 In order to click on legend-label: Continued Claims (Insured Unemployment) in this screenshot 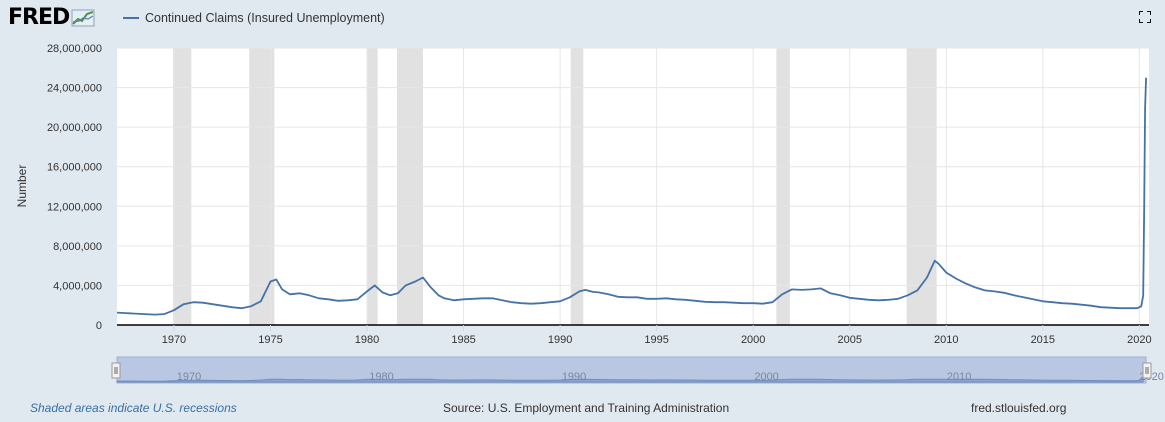, I will do `click(265, 18)`.